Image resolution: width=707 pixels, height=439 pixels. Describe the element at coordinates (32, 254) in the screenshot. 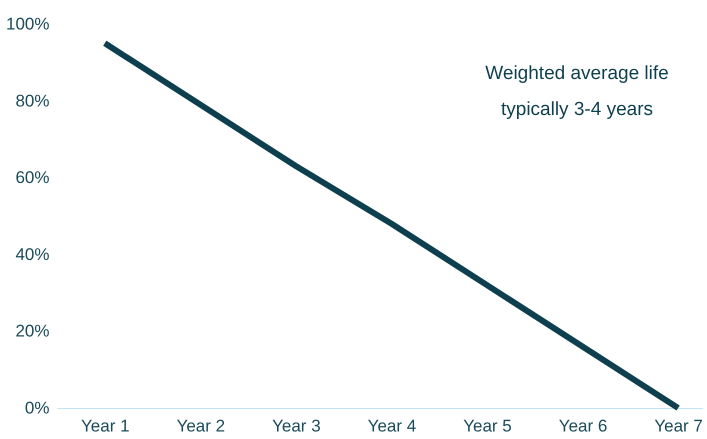

I see `y-tick-label: 40%` at that location.